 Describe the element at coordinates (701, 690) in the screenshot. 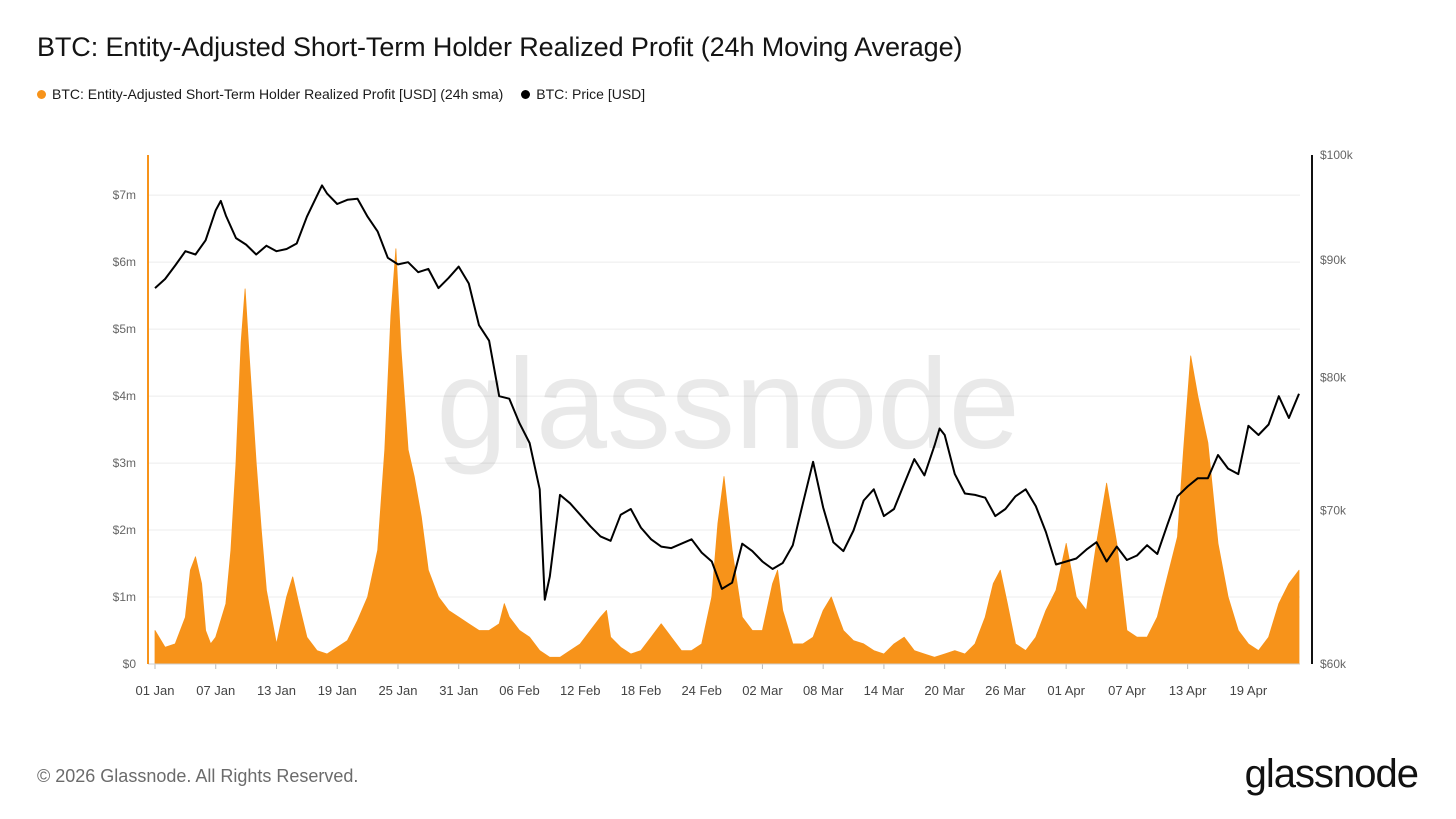

I see `x-tick-label: 24 Feb` at that location.